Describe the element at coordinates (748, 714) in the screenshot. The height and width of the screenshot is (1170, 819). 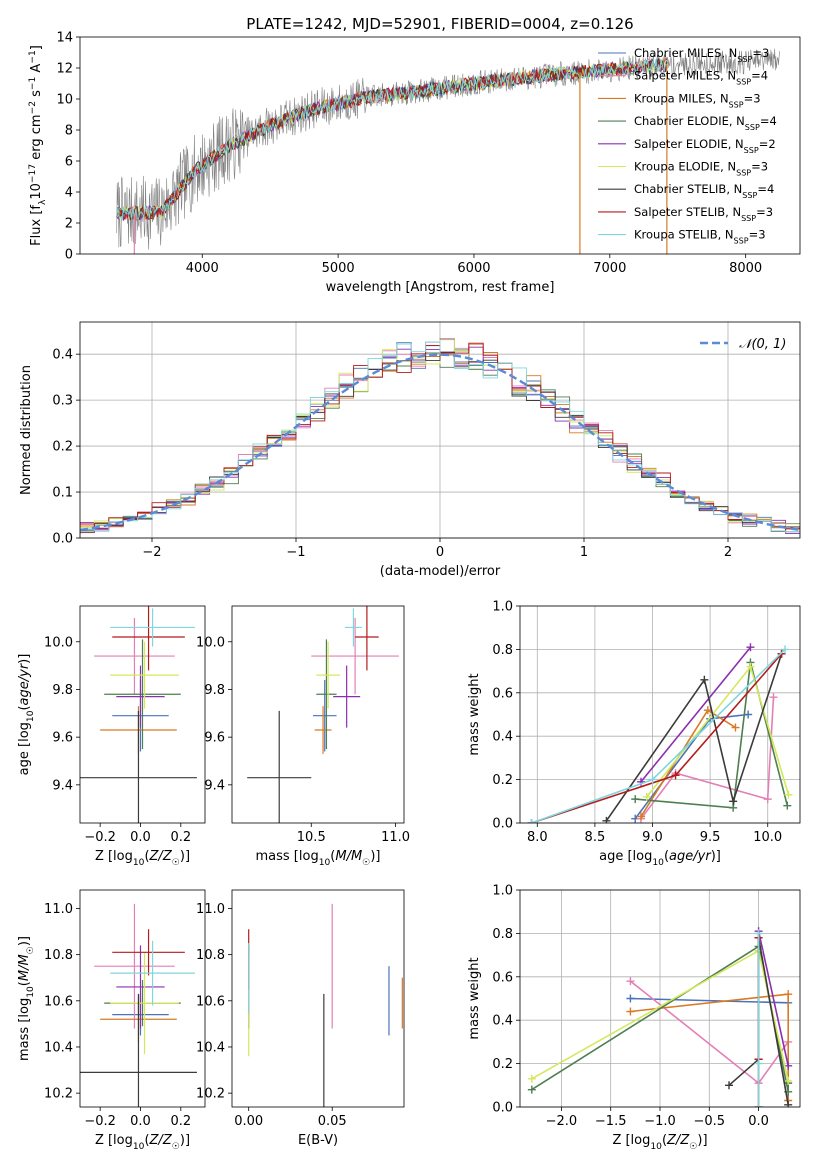
I see `weight-marker-chabrier-miles` at that location.